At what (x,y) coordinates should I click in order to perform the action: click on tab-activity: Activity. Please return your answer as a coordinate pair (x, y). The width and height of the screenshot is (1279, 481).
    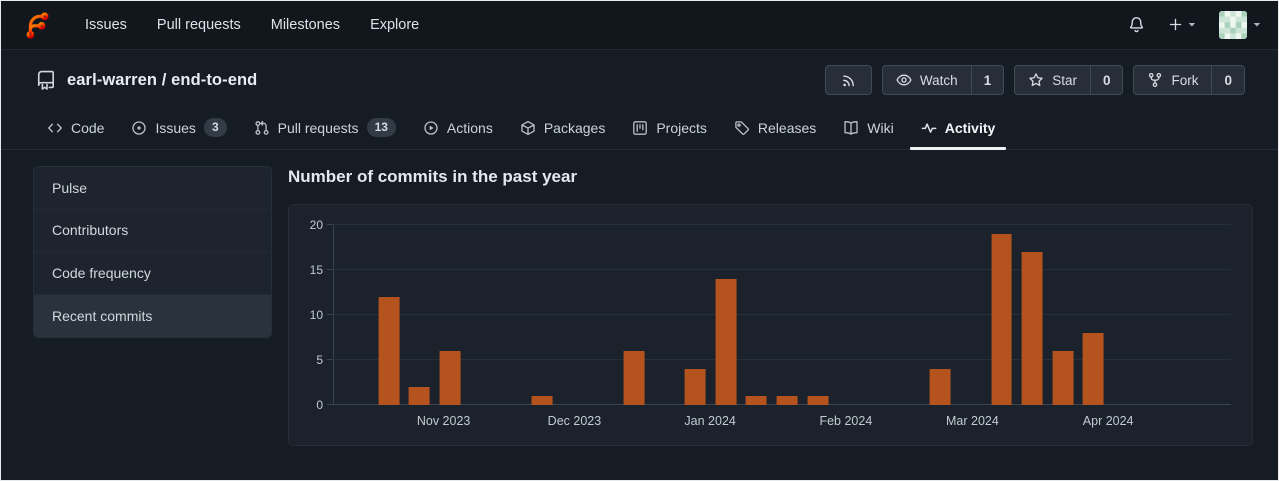
    Looking at the image, I should click on (958, 128).